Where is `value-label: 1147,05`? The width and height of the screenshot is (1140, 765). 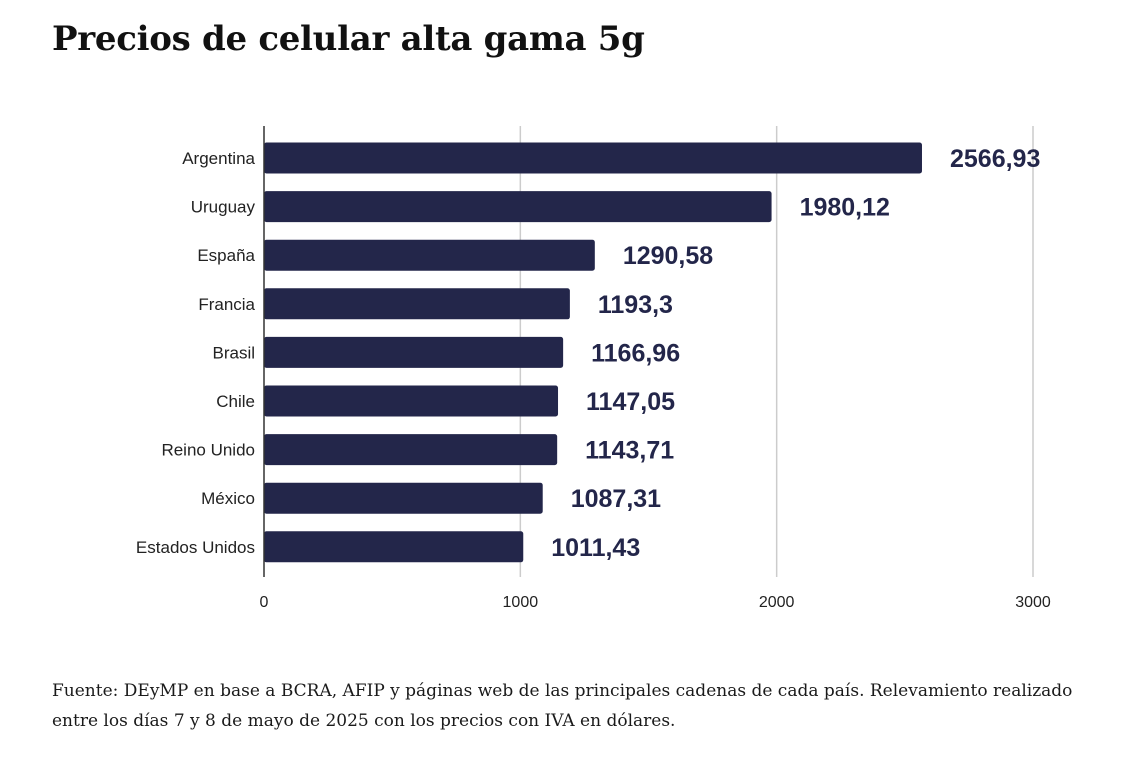
value-label: 1147,05 is located at coordinates (630, 402).